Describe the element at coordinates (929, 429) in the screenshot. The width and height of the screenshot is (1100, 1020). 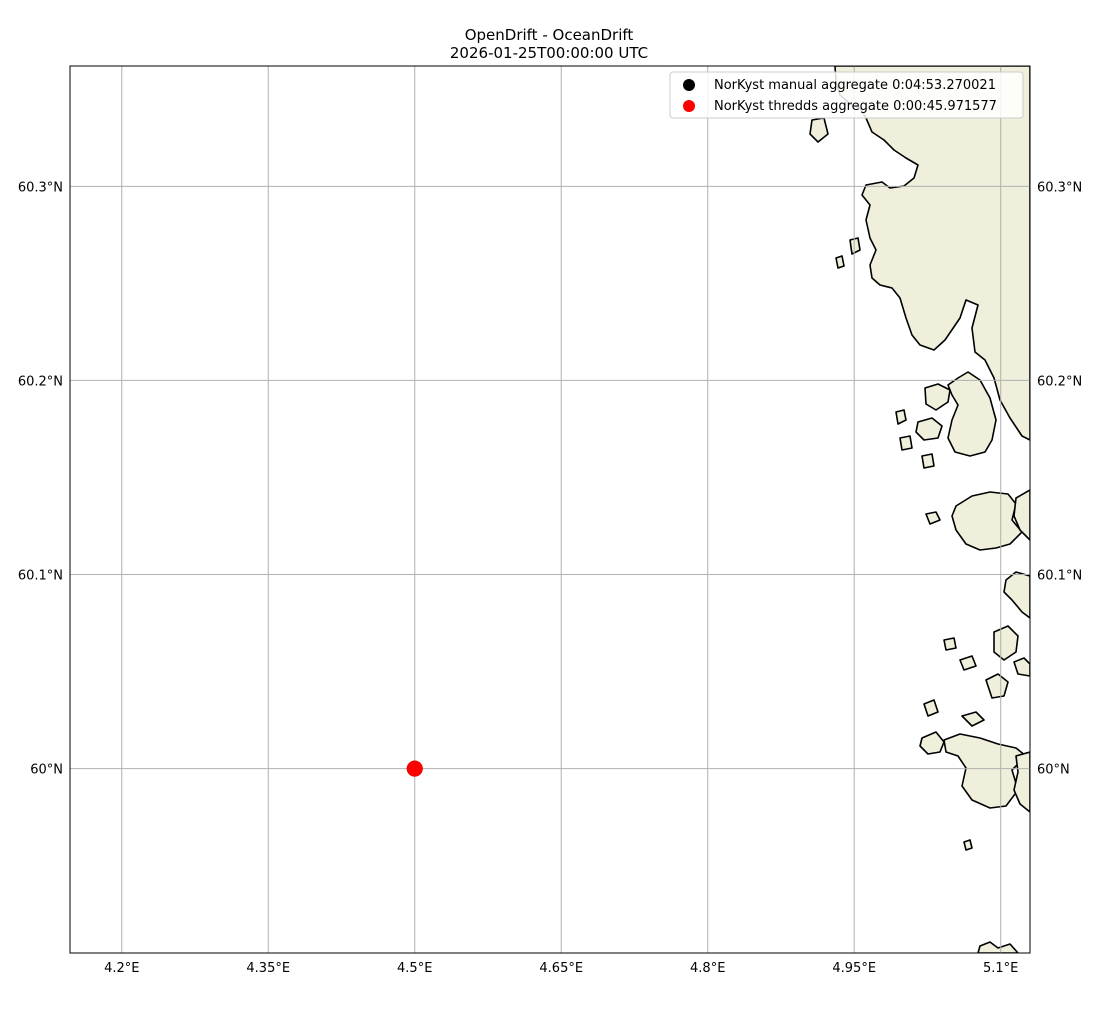
I see `island-cluster-b` at that location.